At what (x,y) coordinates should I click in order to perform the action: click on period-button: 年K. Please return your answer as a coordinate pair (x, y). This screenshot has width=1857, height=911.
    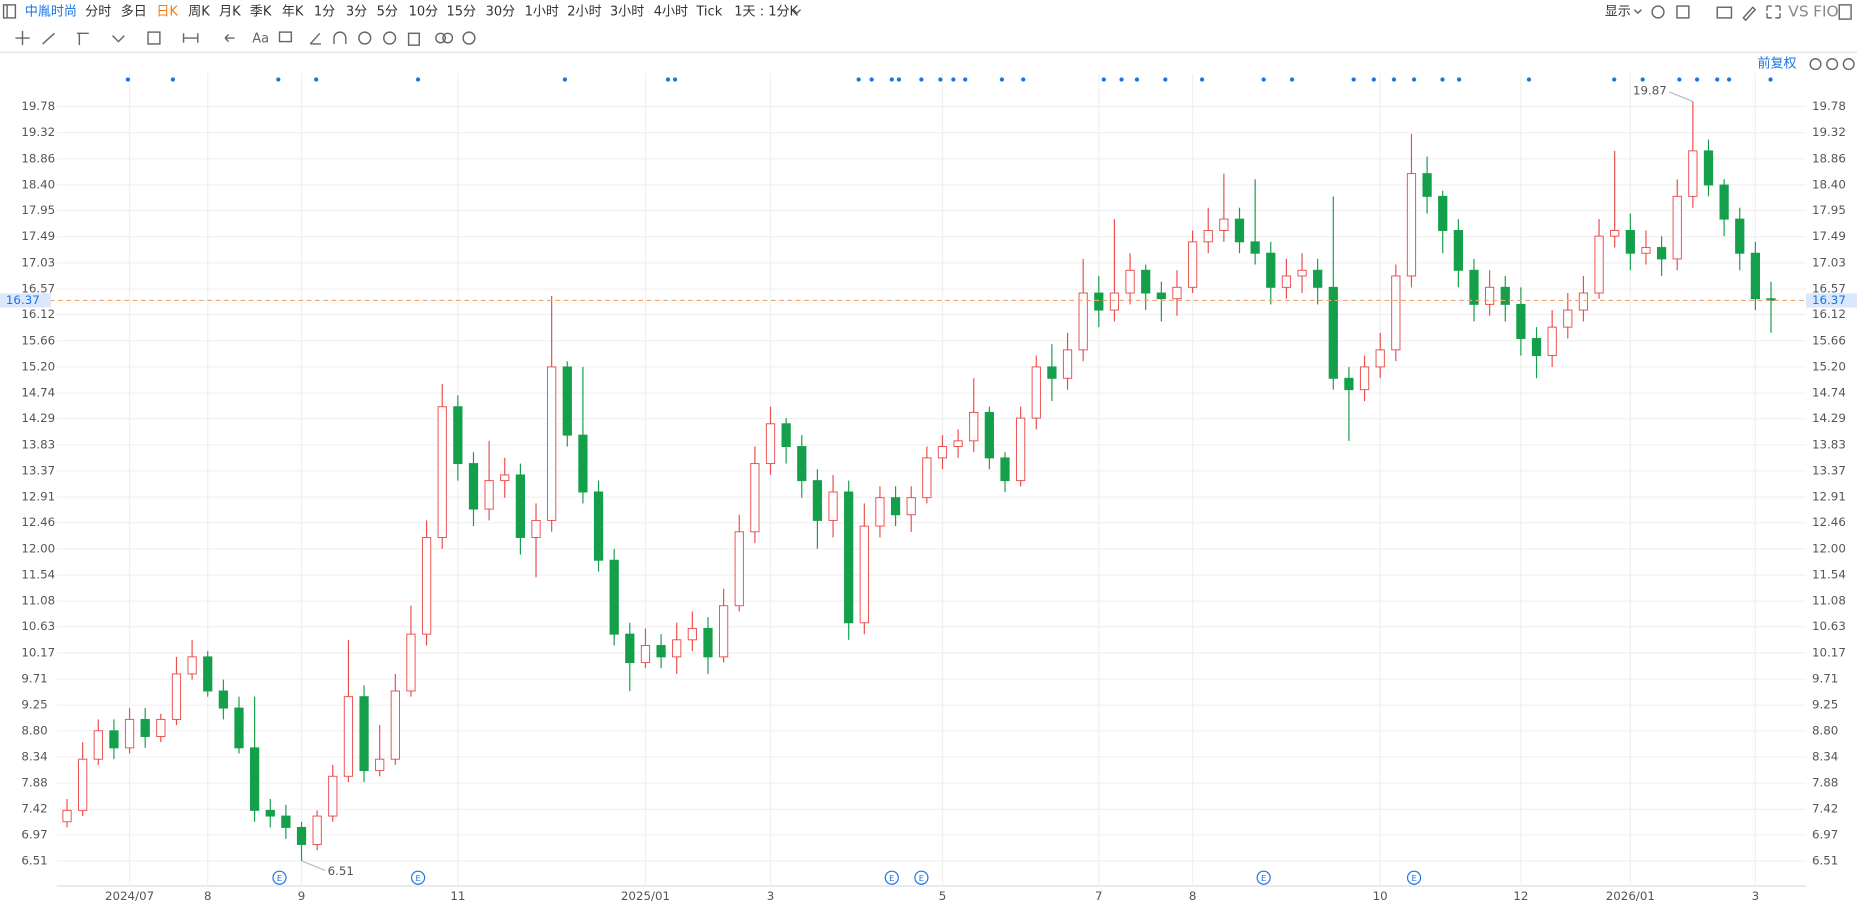
    Looking at the image, I should click on (293, 11).